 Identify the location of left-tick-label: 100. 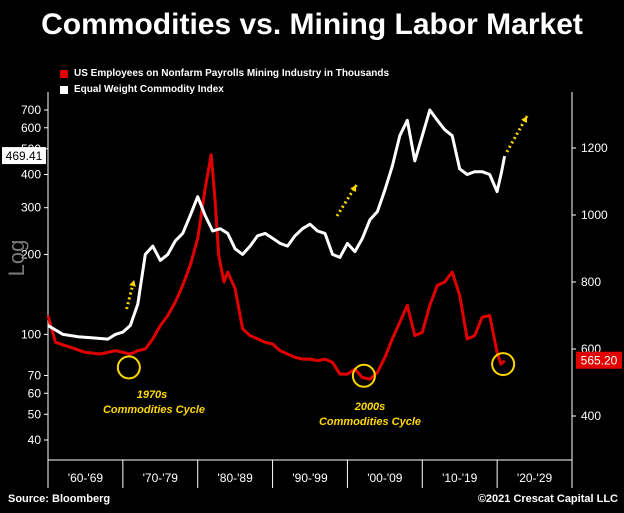
(31, 334).